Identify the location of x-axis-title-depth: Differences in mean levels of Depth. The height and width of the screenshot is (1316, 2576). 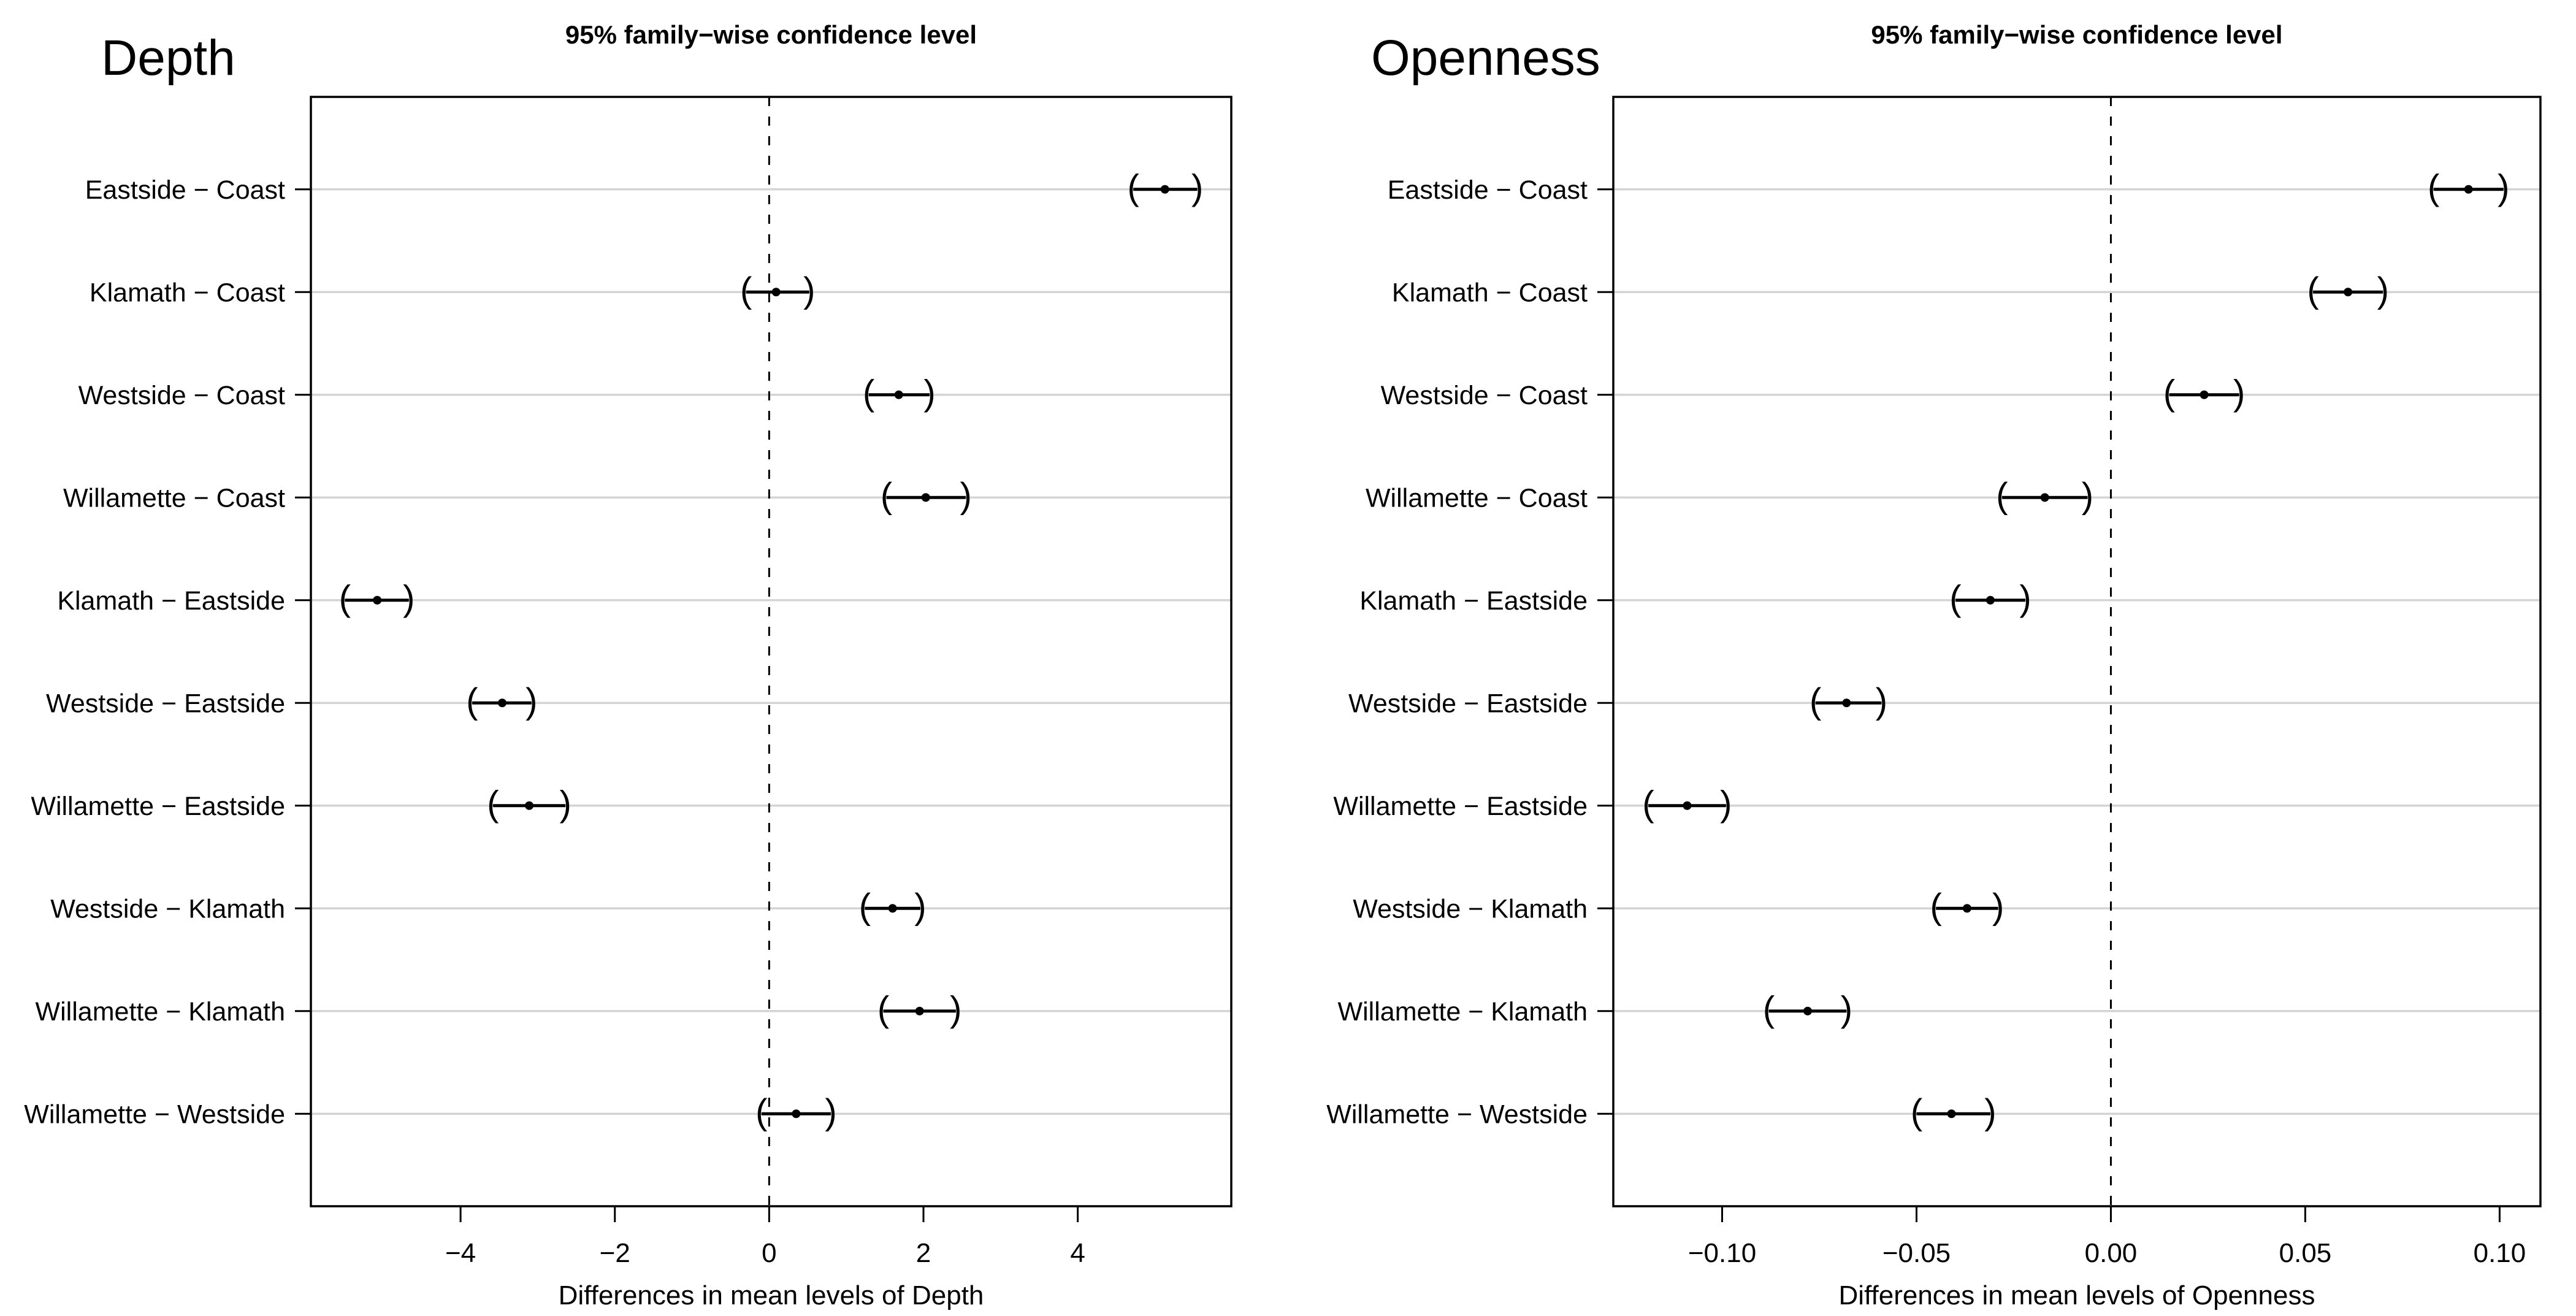
(771, 1295).